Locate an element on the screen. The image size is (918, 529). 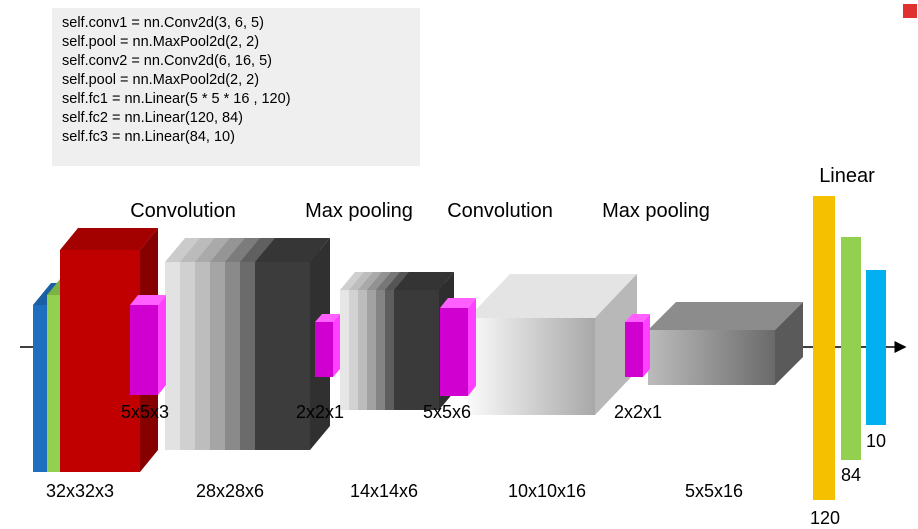
fc-label: 120 is located at coordinates (825, 518).